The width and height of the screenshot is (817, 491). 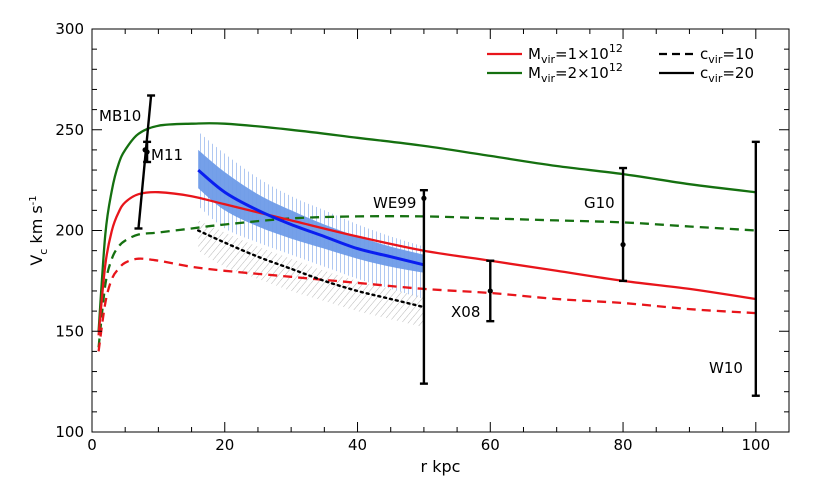 I want to click on x-tick-label: 100, so click(x=755, y=445).